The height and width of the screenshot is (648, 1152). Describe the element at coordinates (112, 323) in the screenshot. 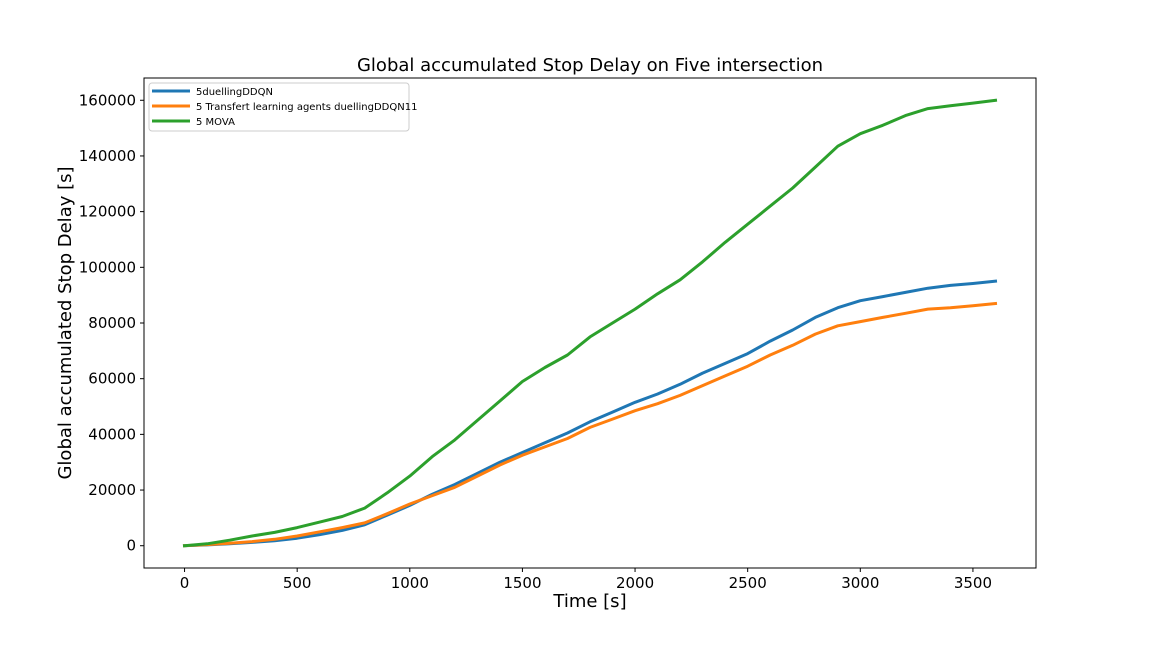

I see `y-tick-label-4: 80000` at that location.